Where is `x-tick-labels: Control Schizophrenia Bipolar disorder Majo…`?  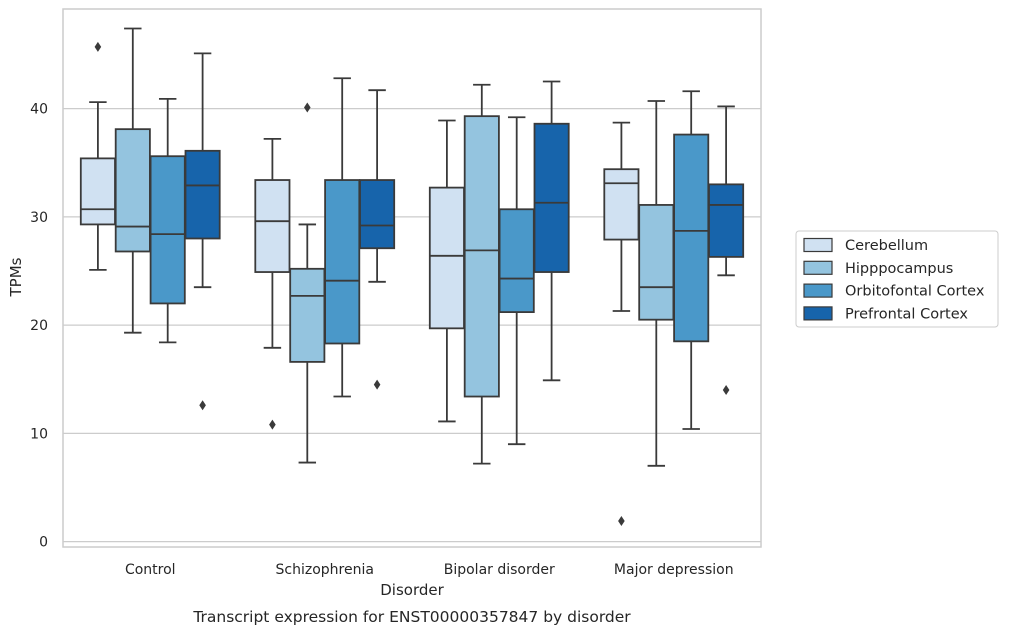 x-tick-labels: Control Schizophrenia Bipolar disorder Majo… is located at coordinates (429, 570).